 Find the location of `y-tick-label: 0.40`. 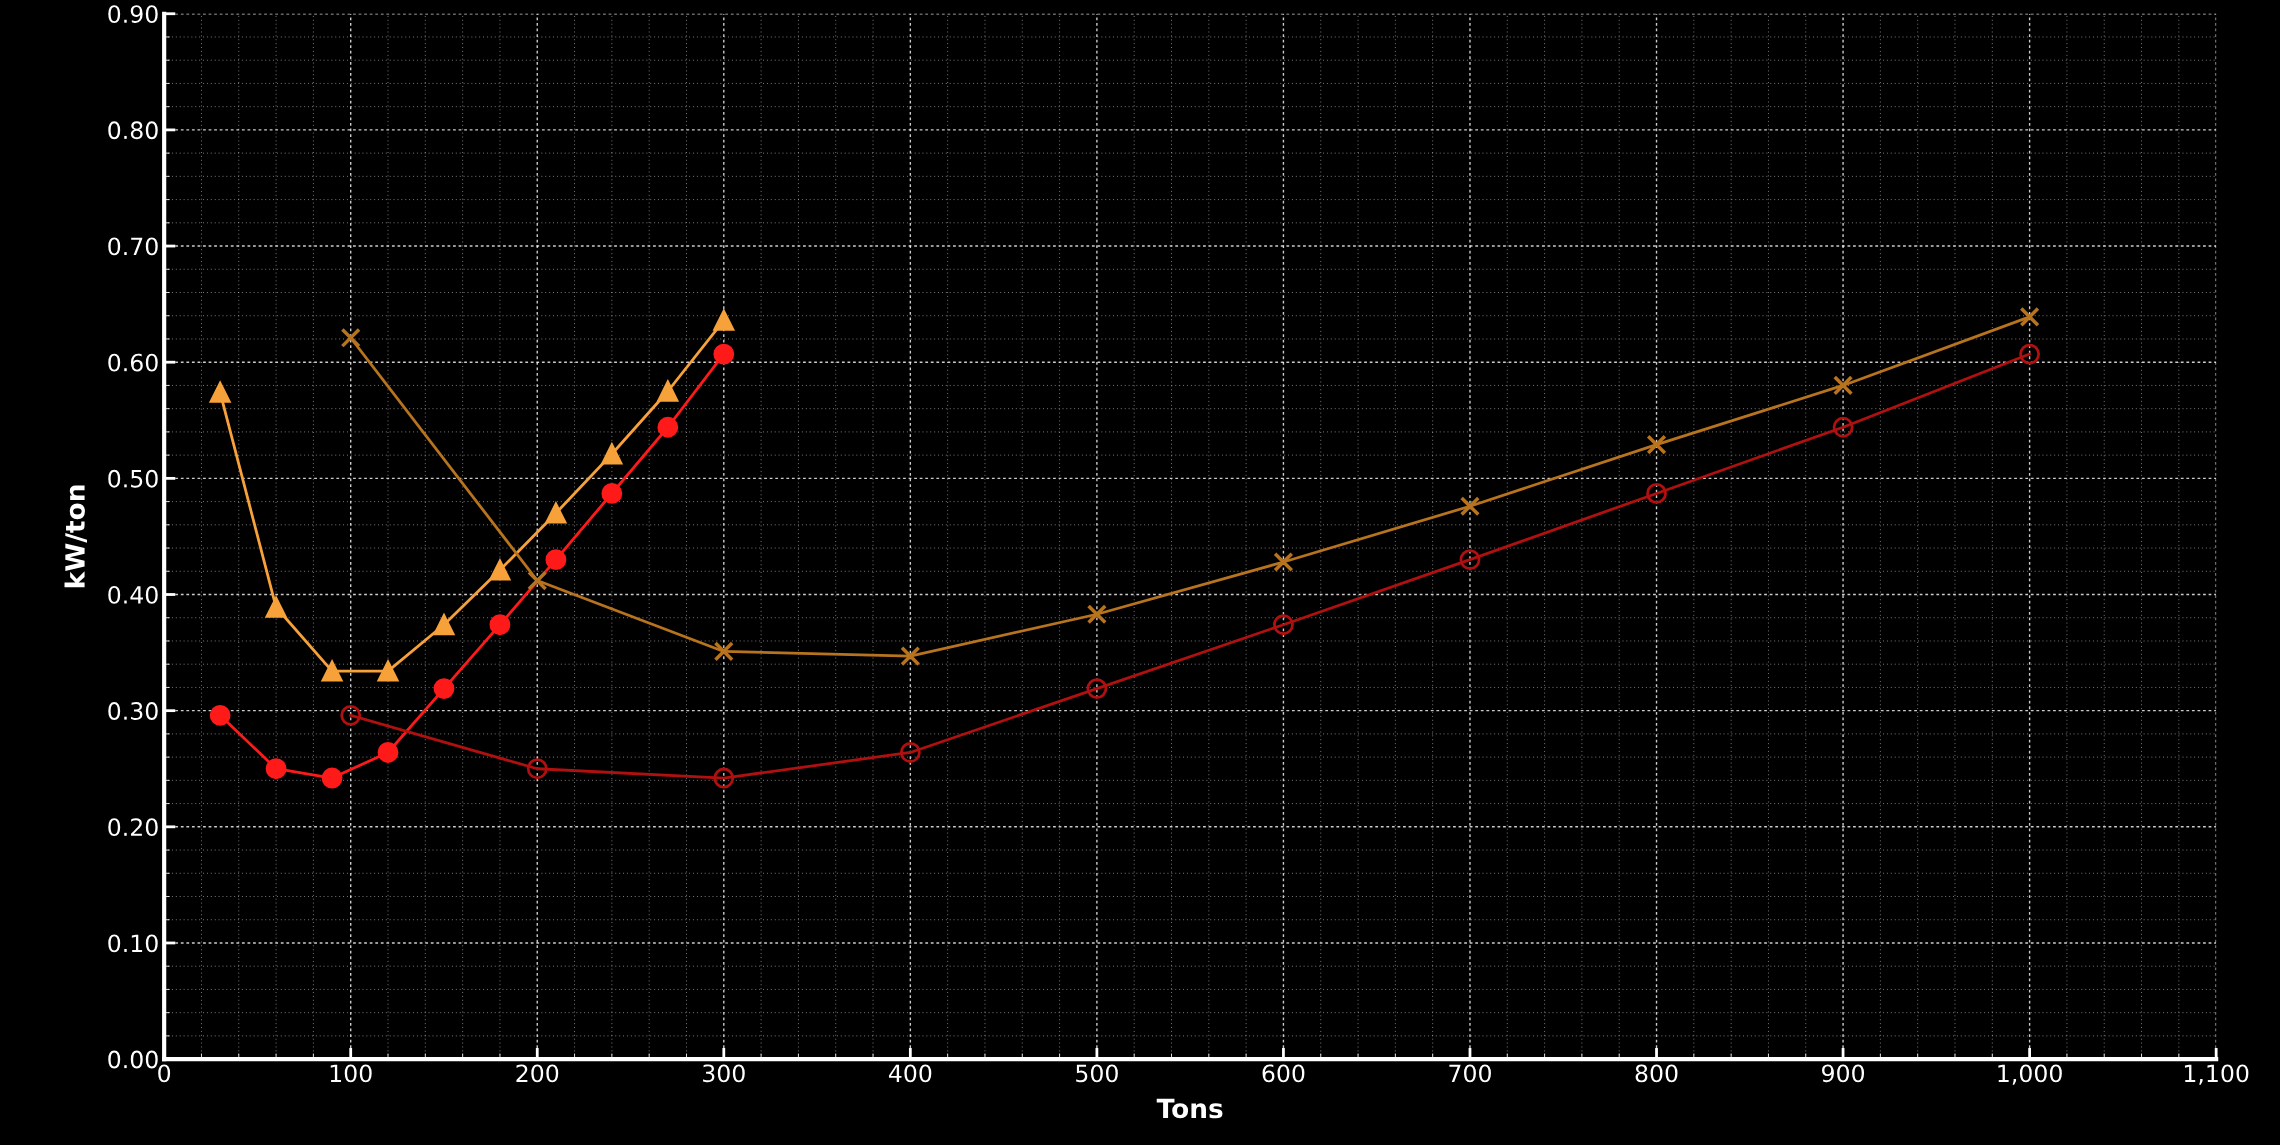

y-tick-label: 0.40 is located at coordinates (133, 594).